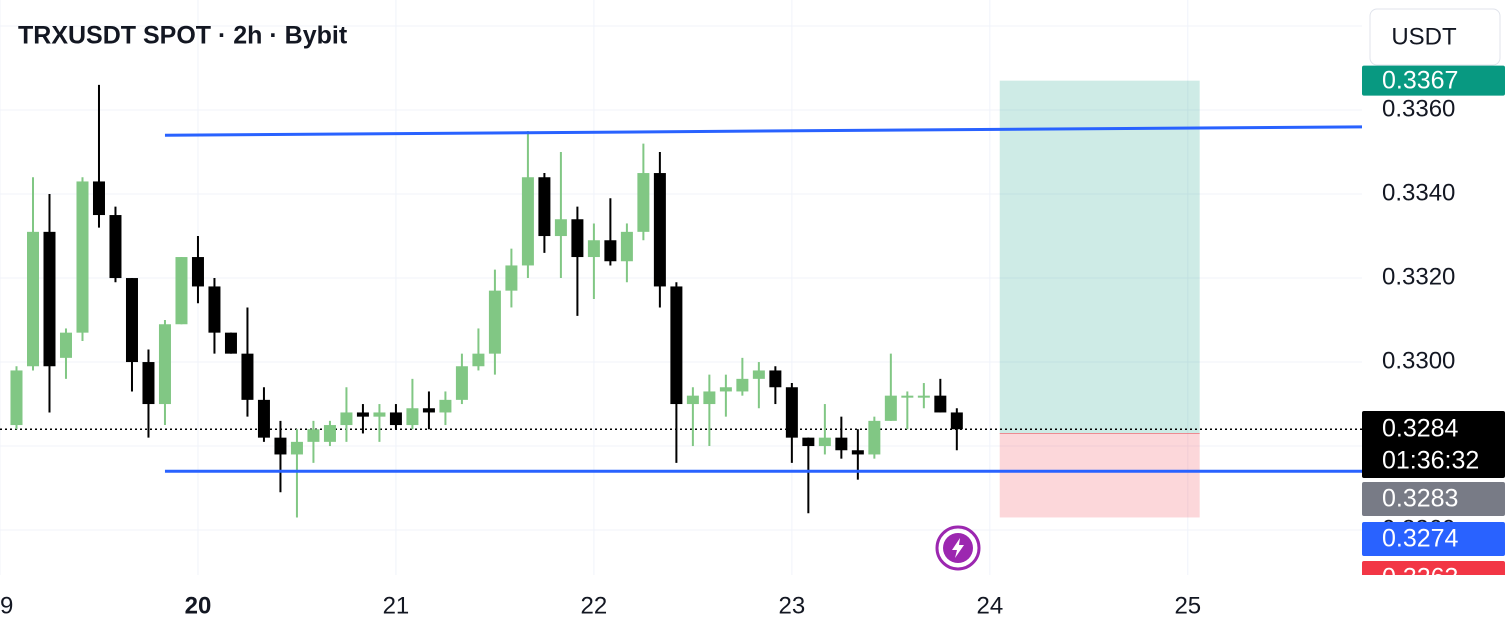 The height and width of the screenshot is (644, 1509). Describe the element at coordinates (1424, 36) in the screenshot. I see `button-label: USDT` at that location.